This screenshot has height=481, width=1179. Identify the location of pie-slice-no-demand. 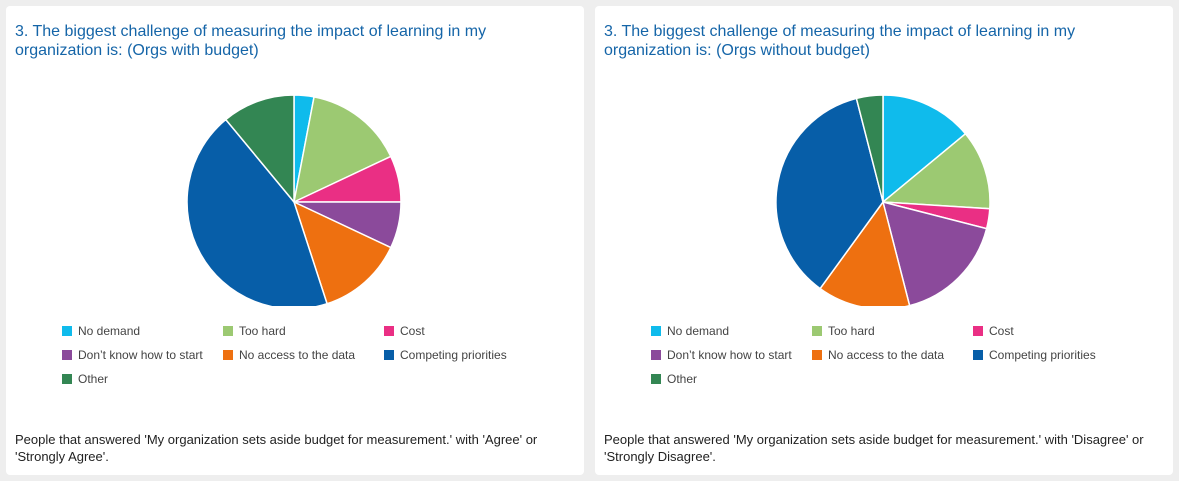
(924, 149).